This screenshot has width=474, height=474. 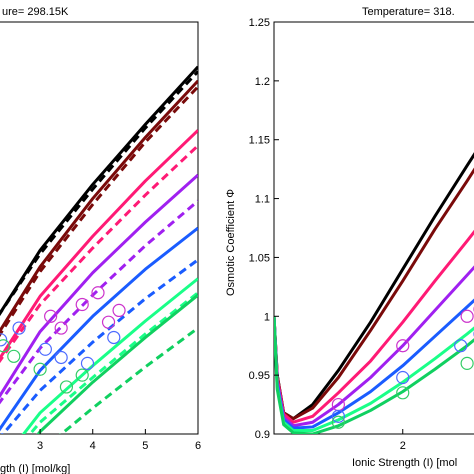 What do you see at coordinates (262, 82) in the screenshot?
I see `y-tick-label: 1.2` at bounding box center [262, 82].